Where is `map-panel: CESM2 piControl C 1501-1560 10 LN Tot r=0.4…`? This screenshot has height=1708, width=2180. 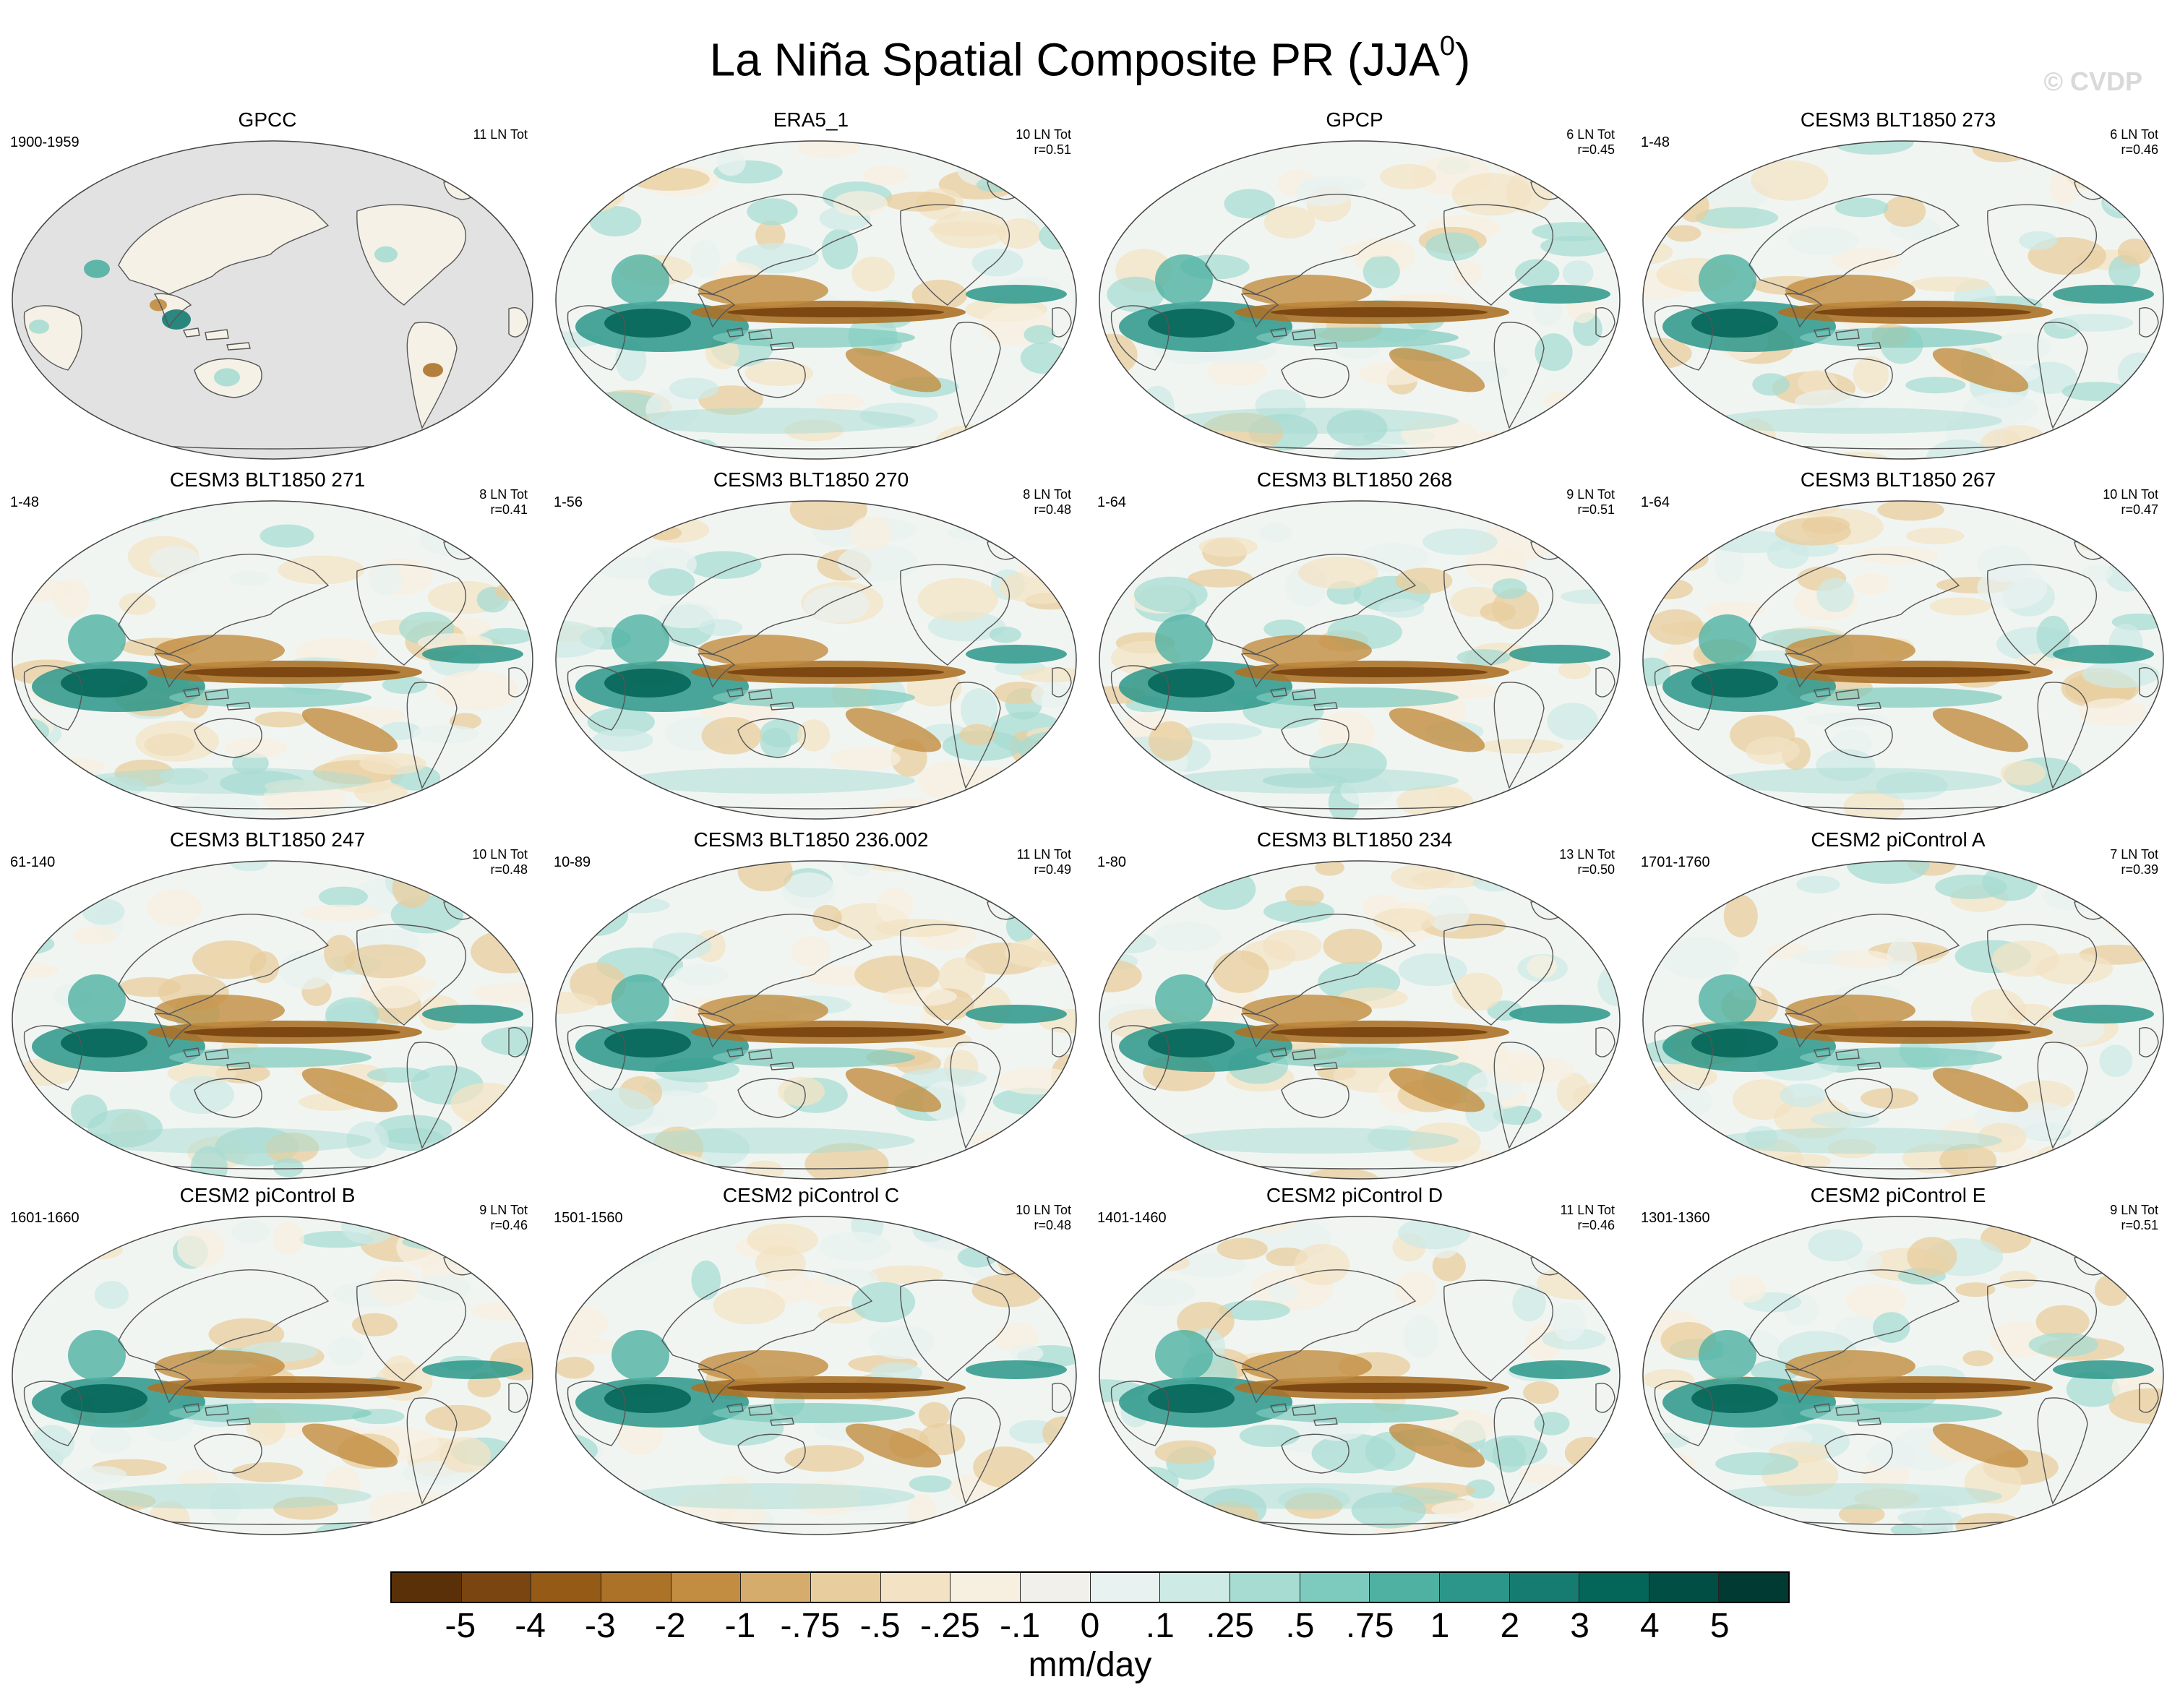 map-panel: CESM2 piControl C 1501-1560 10 LN Tot r=0.4… is located at coordinates (811, 1361).